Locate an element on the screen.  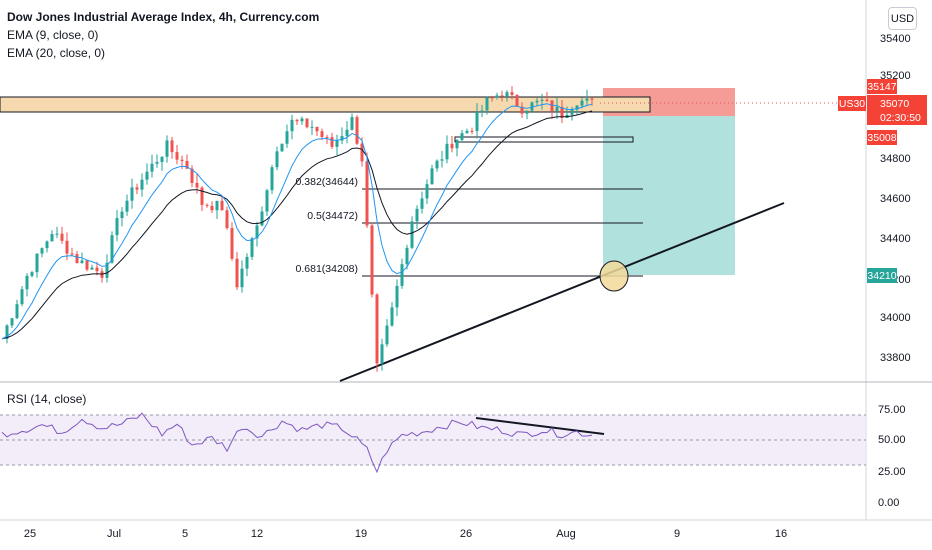
symbol-tag-text: US30 is located at coordinates (852, 104).